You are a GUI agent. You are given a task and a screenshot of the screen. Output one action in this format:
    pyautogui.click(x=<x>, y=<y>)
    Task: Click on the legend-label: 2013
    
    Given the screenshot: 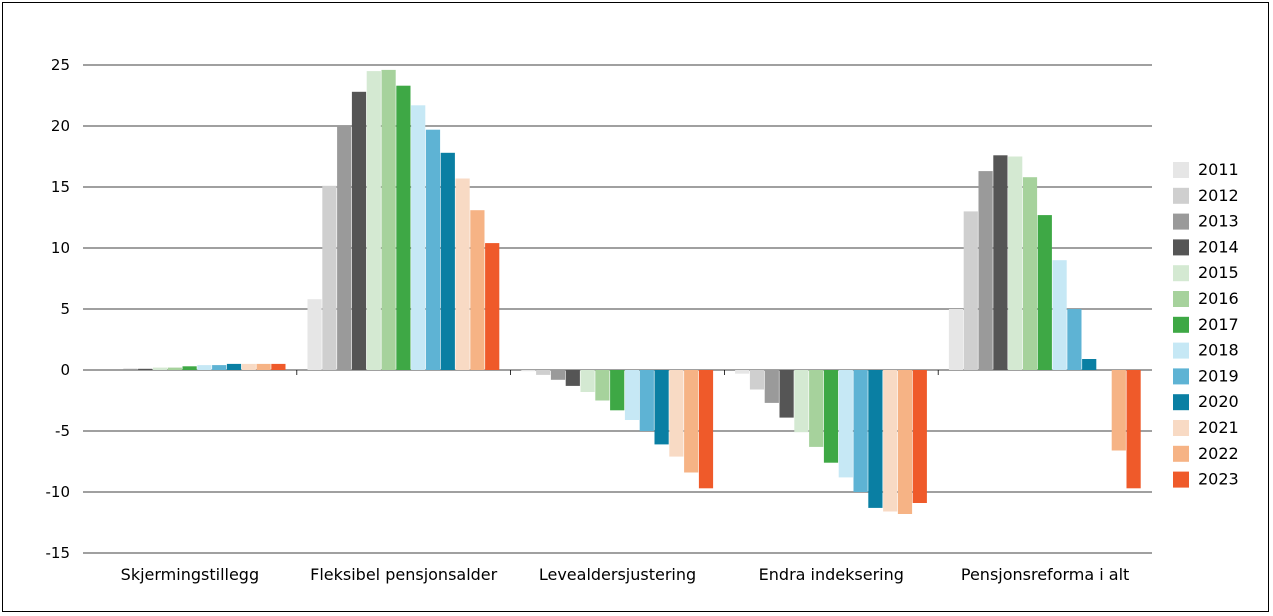 What is the action you would take?
    pyautogui.click(x=1218, y=221)
    